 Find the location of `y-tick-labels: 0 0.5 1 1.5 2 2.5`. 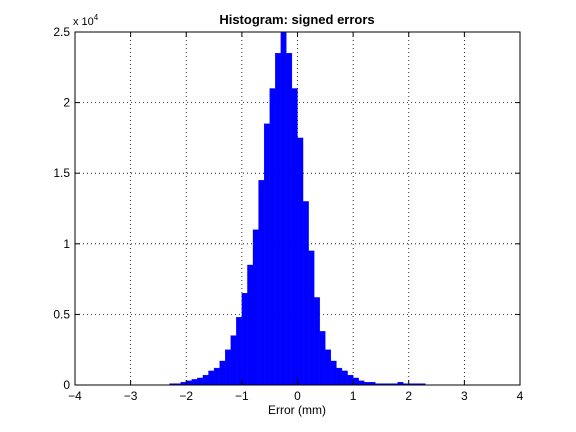

y-tick-labels: 0 0.5 1 1.5 2 2.5 is located at coordinates (61, 208).